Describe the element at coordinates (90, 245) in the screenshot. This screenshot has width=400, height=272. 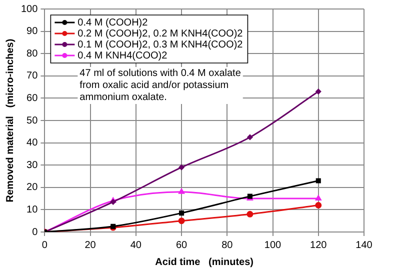
I see `x-tick-label: 20` at that location.